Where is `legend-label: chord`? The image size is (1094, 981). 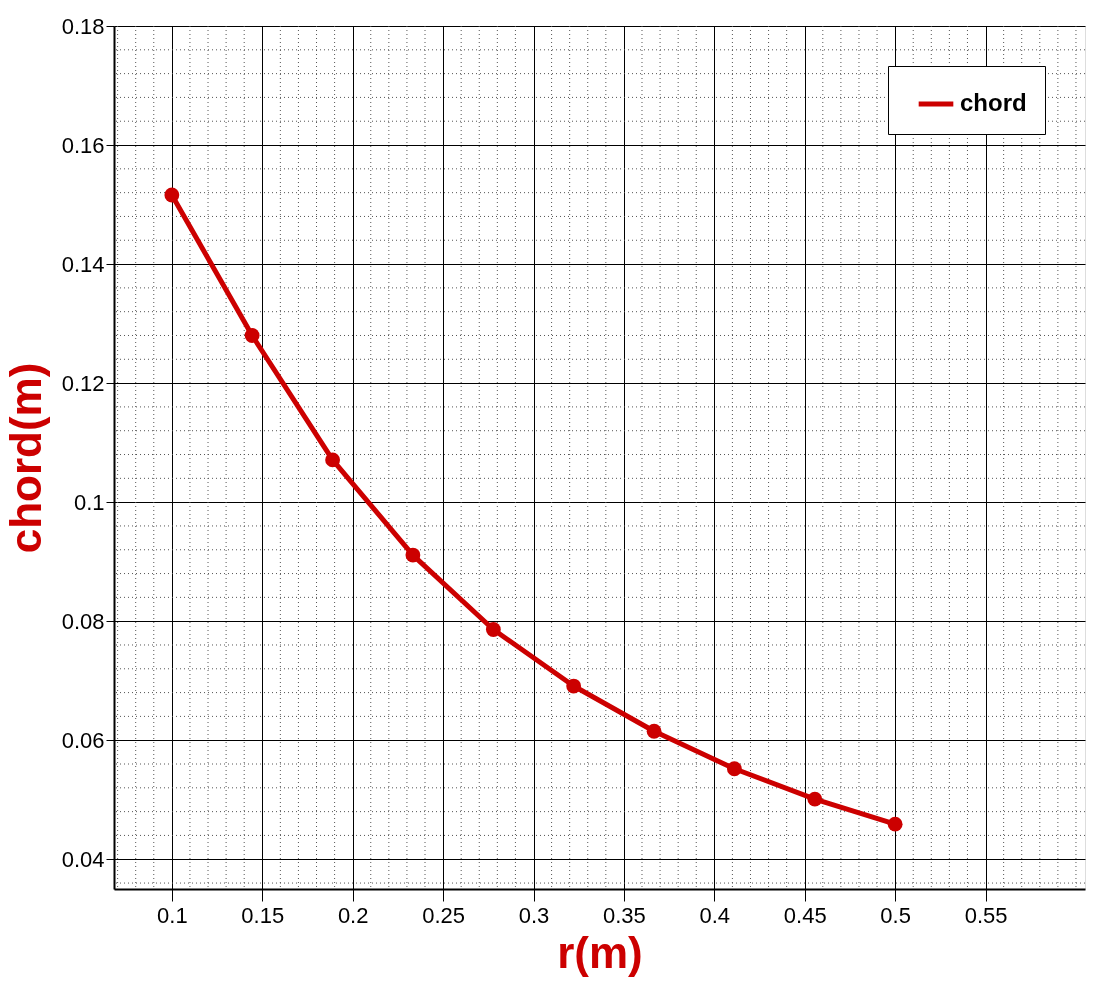 legend-label: chord is located at coordinates (993, 102).